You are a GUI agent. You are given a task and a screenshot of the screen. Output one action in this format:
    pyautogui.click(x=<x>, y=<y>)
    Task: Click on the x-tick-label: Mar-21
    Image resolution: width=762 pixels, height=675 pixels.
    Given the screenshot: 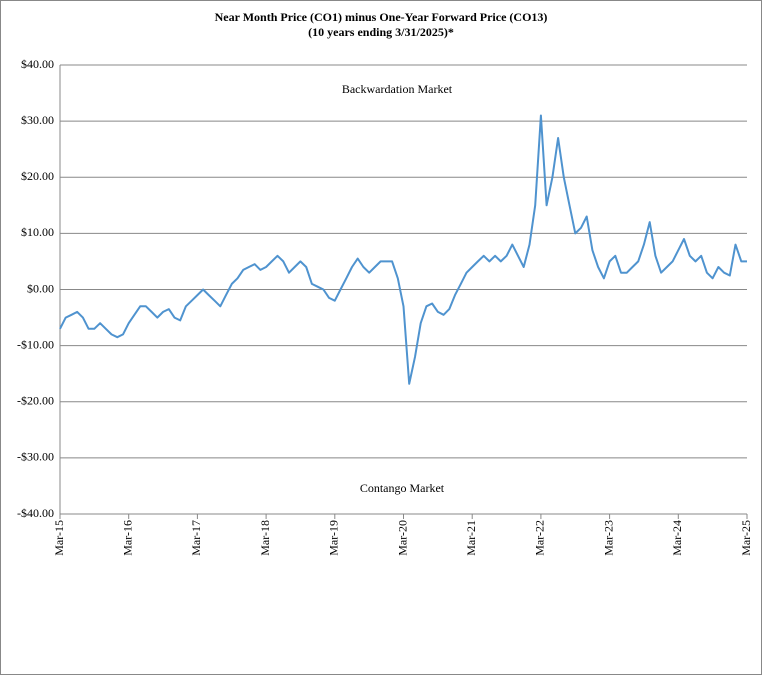 What is the action you would take?
    pyautogui.click(x=471, y=538)
    